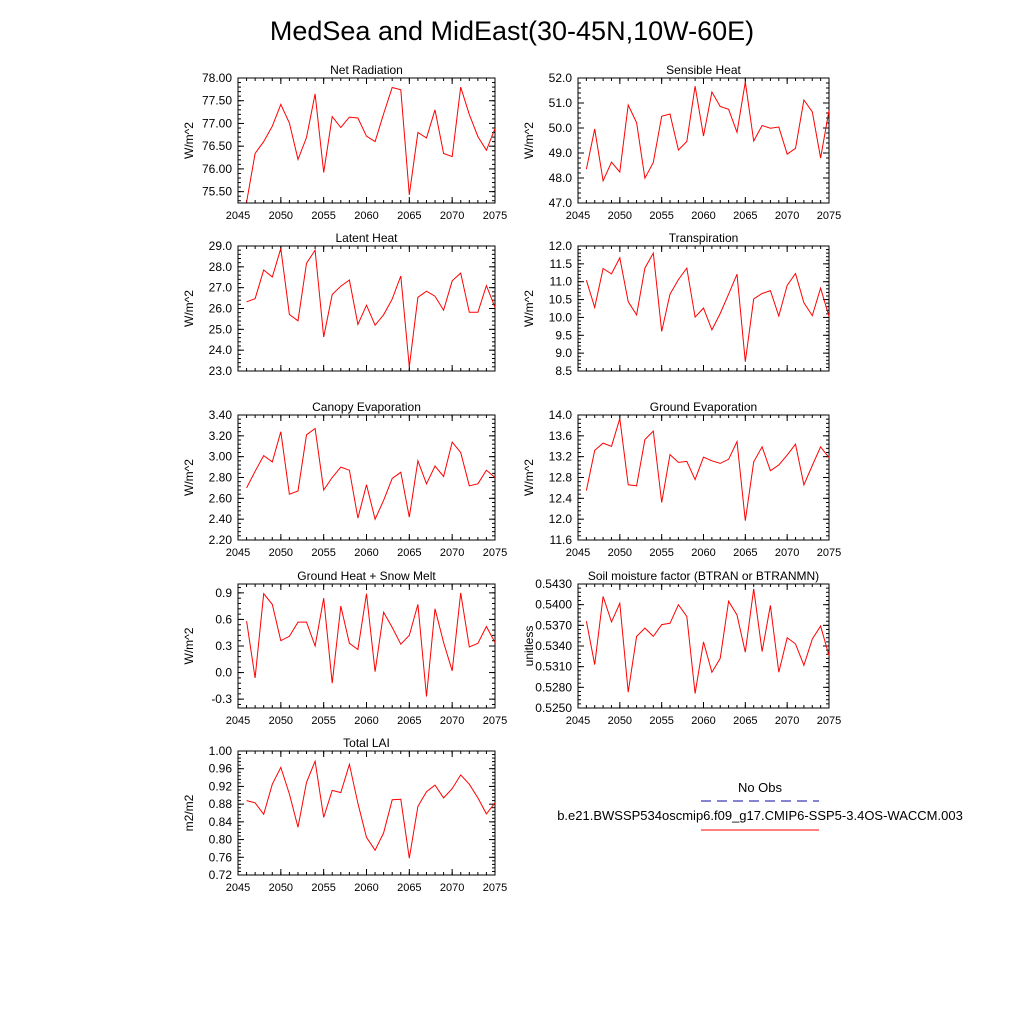 The height and width of the screenshot is (1024, 1024). I want to click on y-tick-label: 0.5310, so click(553, 667).